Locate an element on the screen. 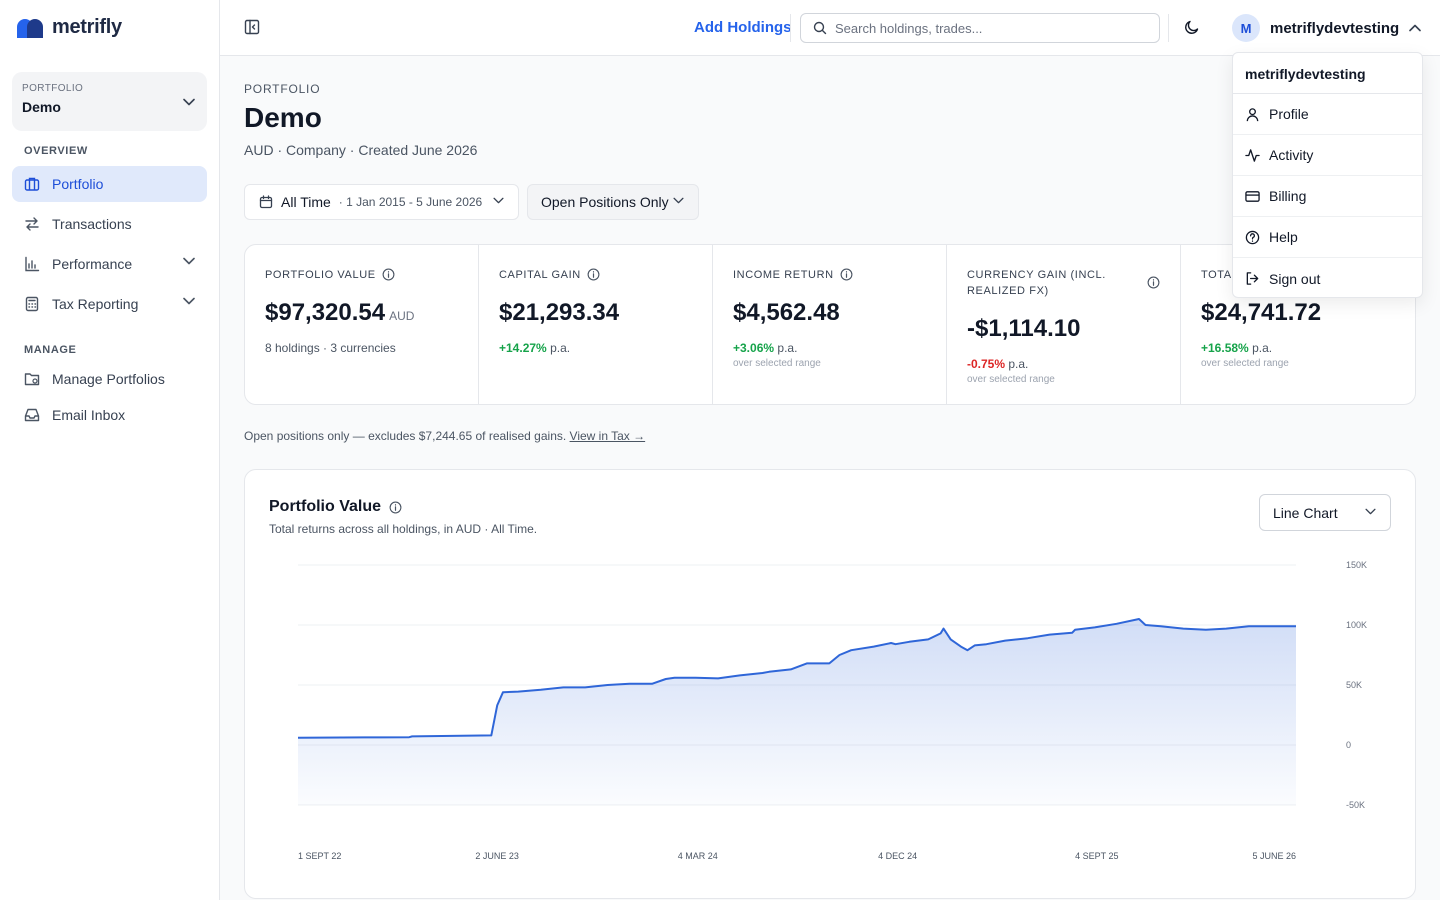 The width and height of the screenshot is (1440, 900). sidebar-item-manage-portfolios: Manage Portfolios is located at coordinates (109, 379).